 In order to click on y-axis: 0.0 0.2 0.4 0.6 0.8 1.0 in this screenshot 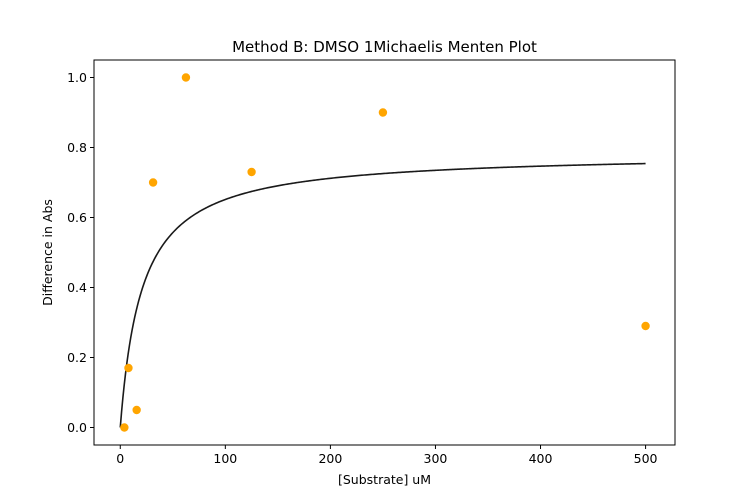, I will do `click(80, 252)`.